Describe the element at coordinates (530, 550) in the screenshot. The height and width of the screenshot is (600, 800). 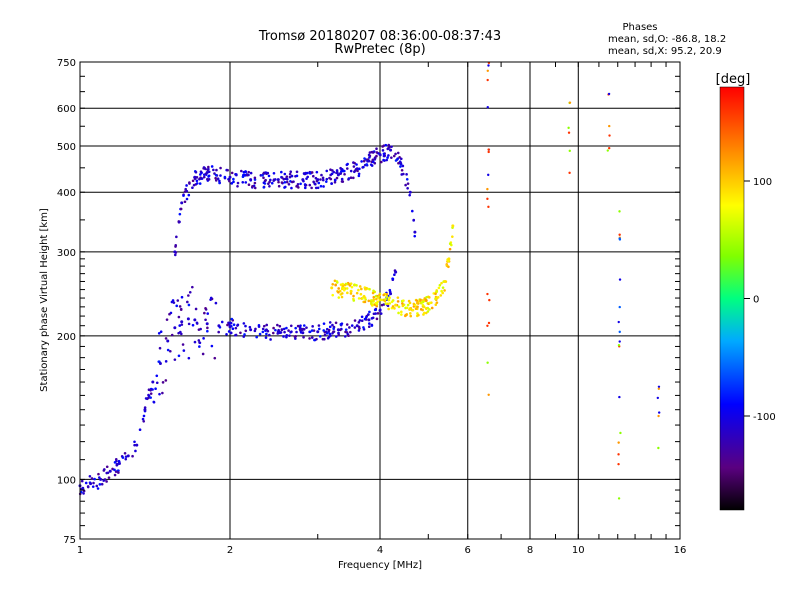
I see `x-tick-label: 8` at that location.